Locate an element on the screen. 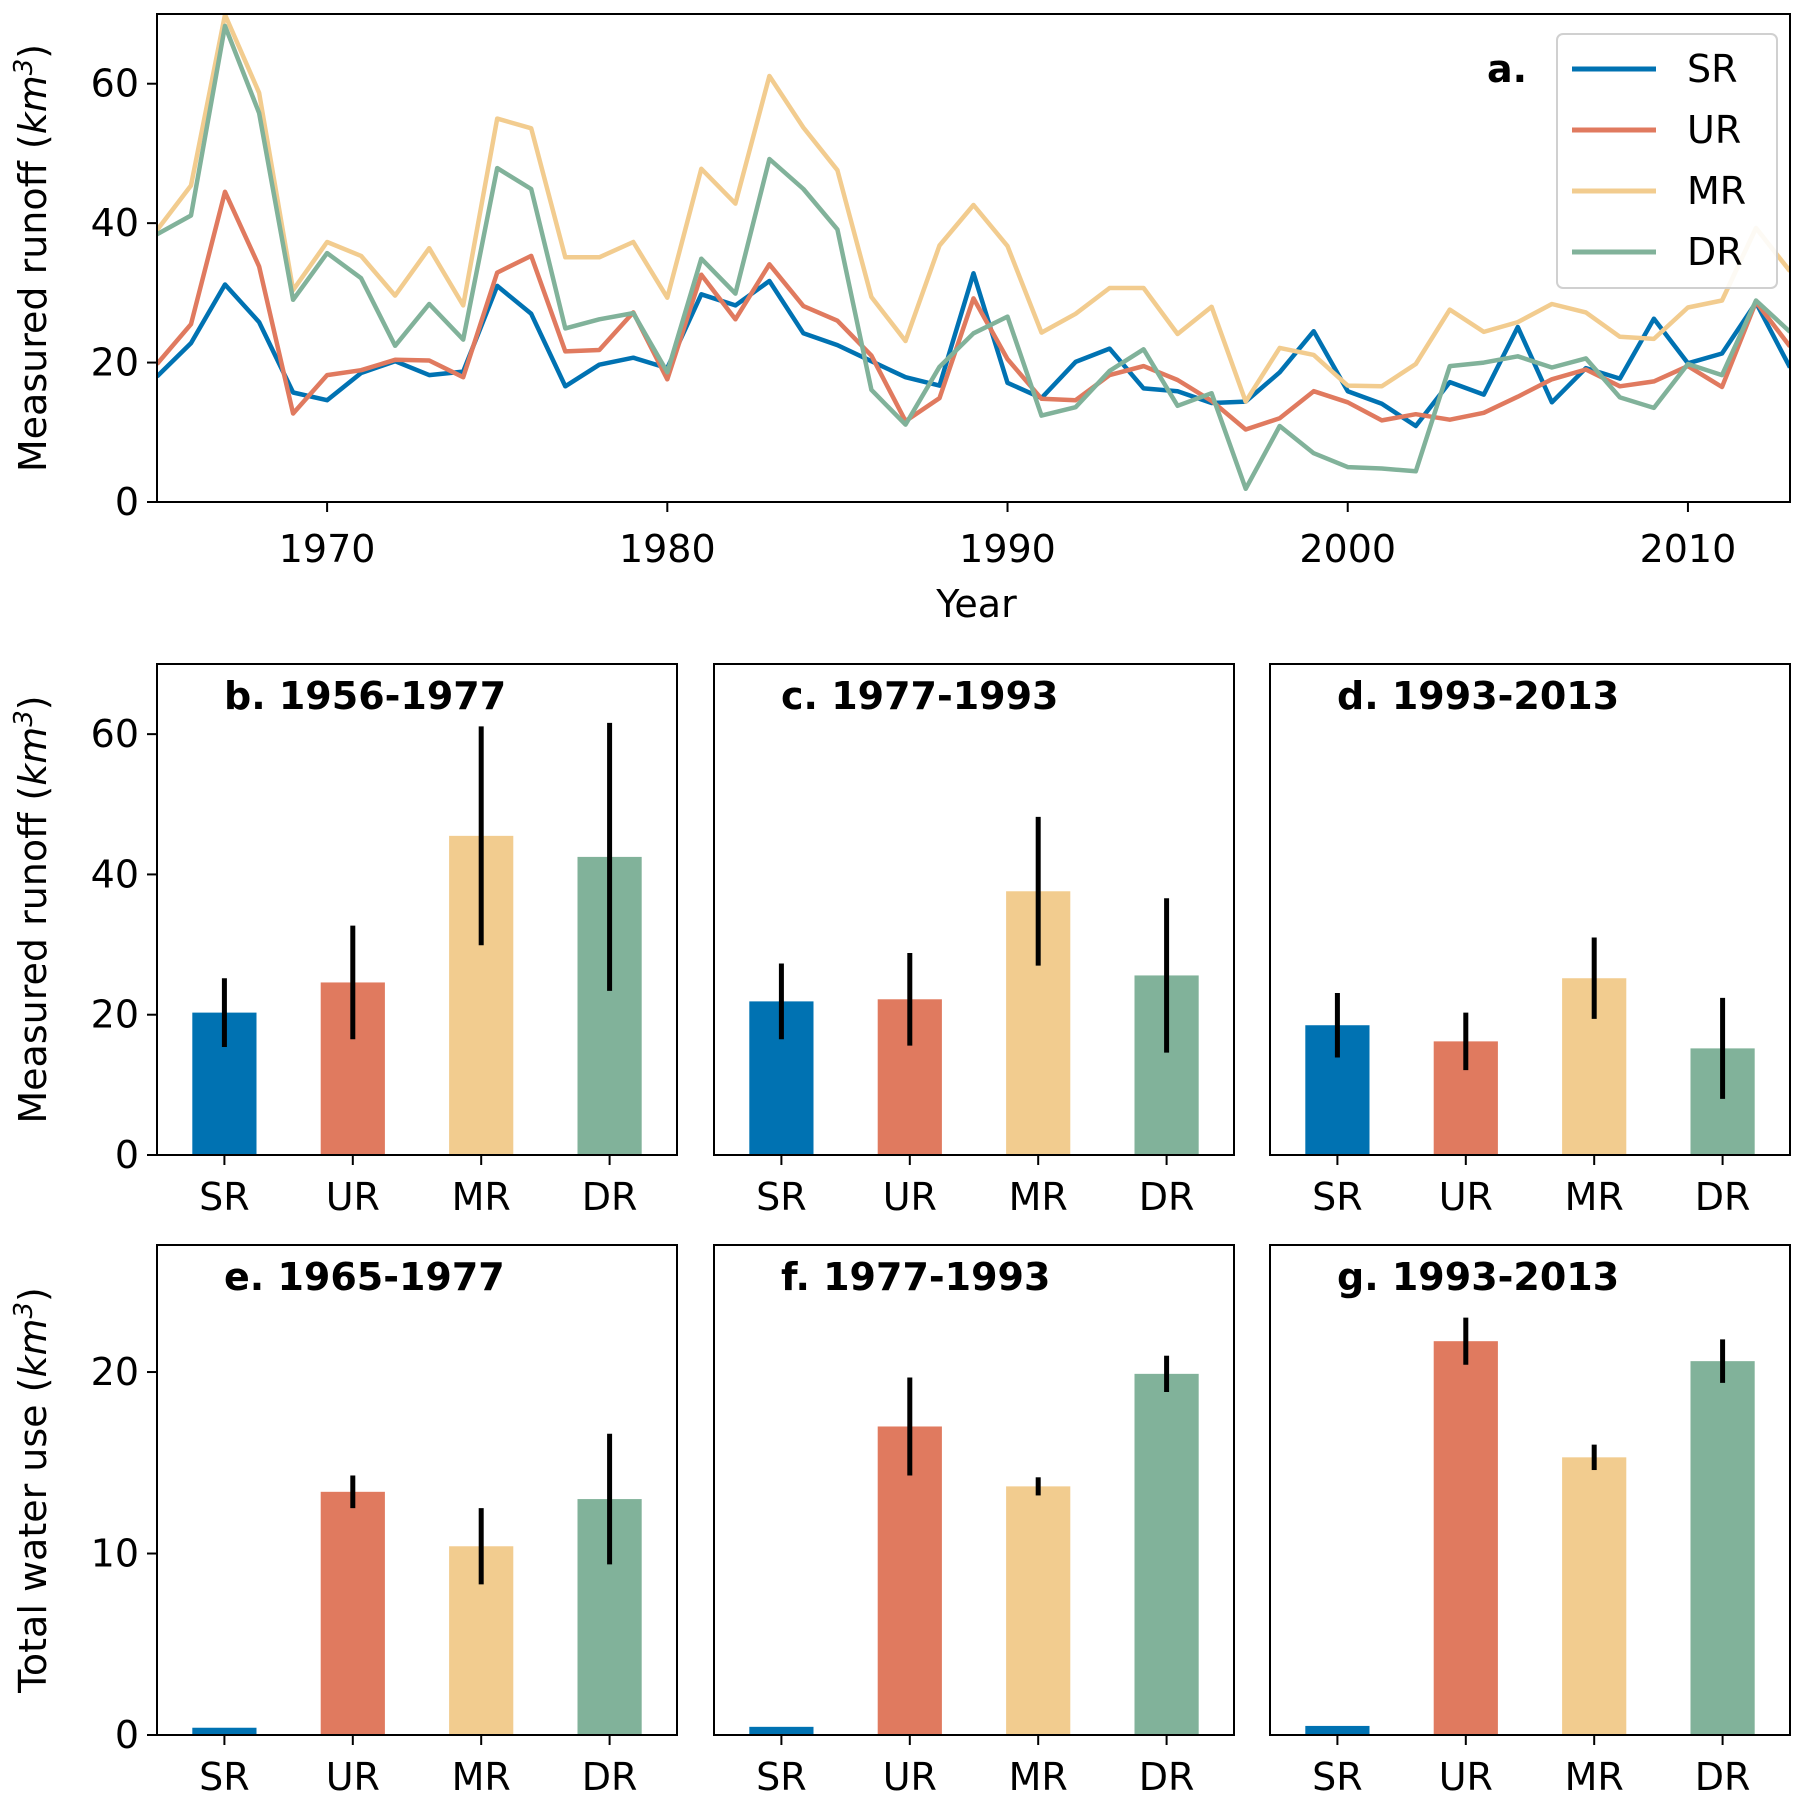  panel-title: b. 1956-1977 is located at coordinates (365, 696).